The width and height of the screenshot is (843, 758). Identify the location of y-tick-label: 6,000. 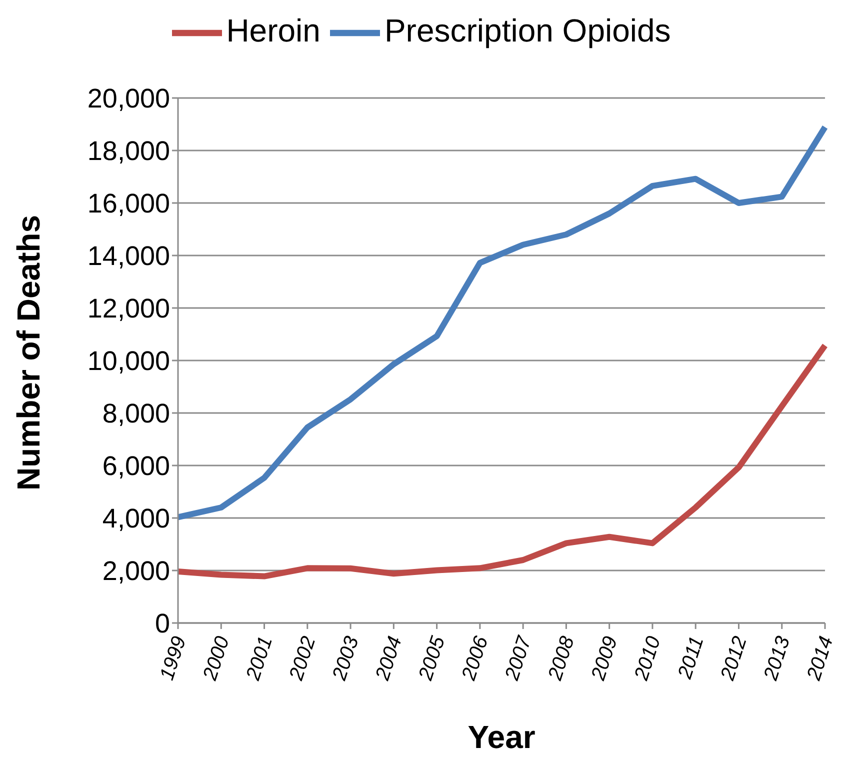
(136, 466).